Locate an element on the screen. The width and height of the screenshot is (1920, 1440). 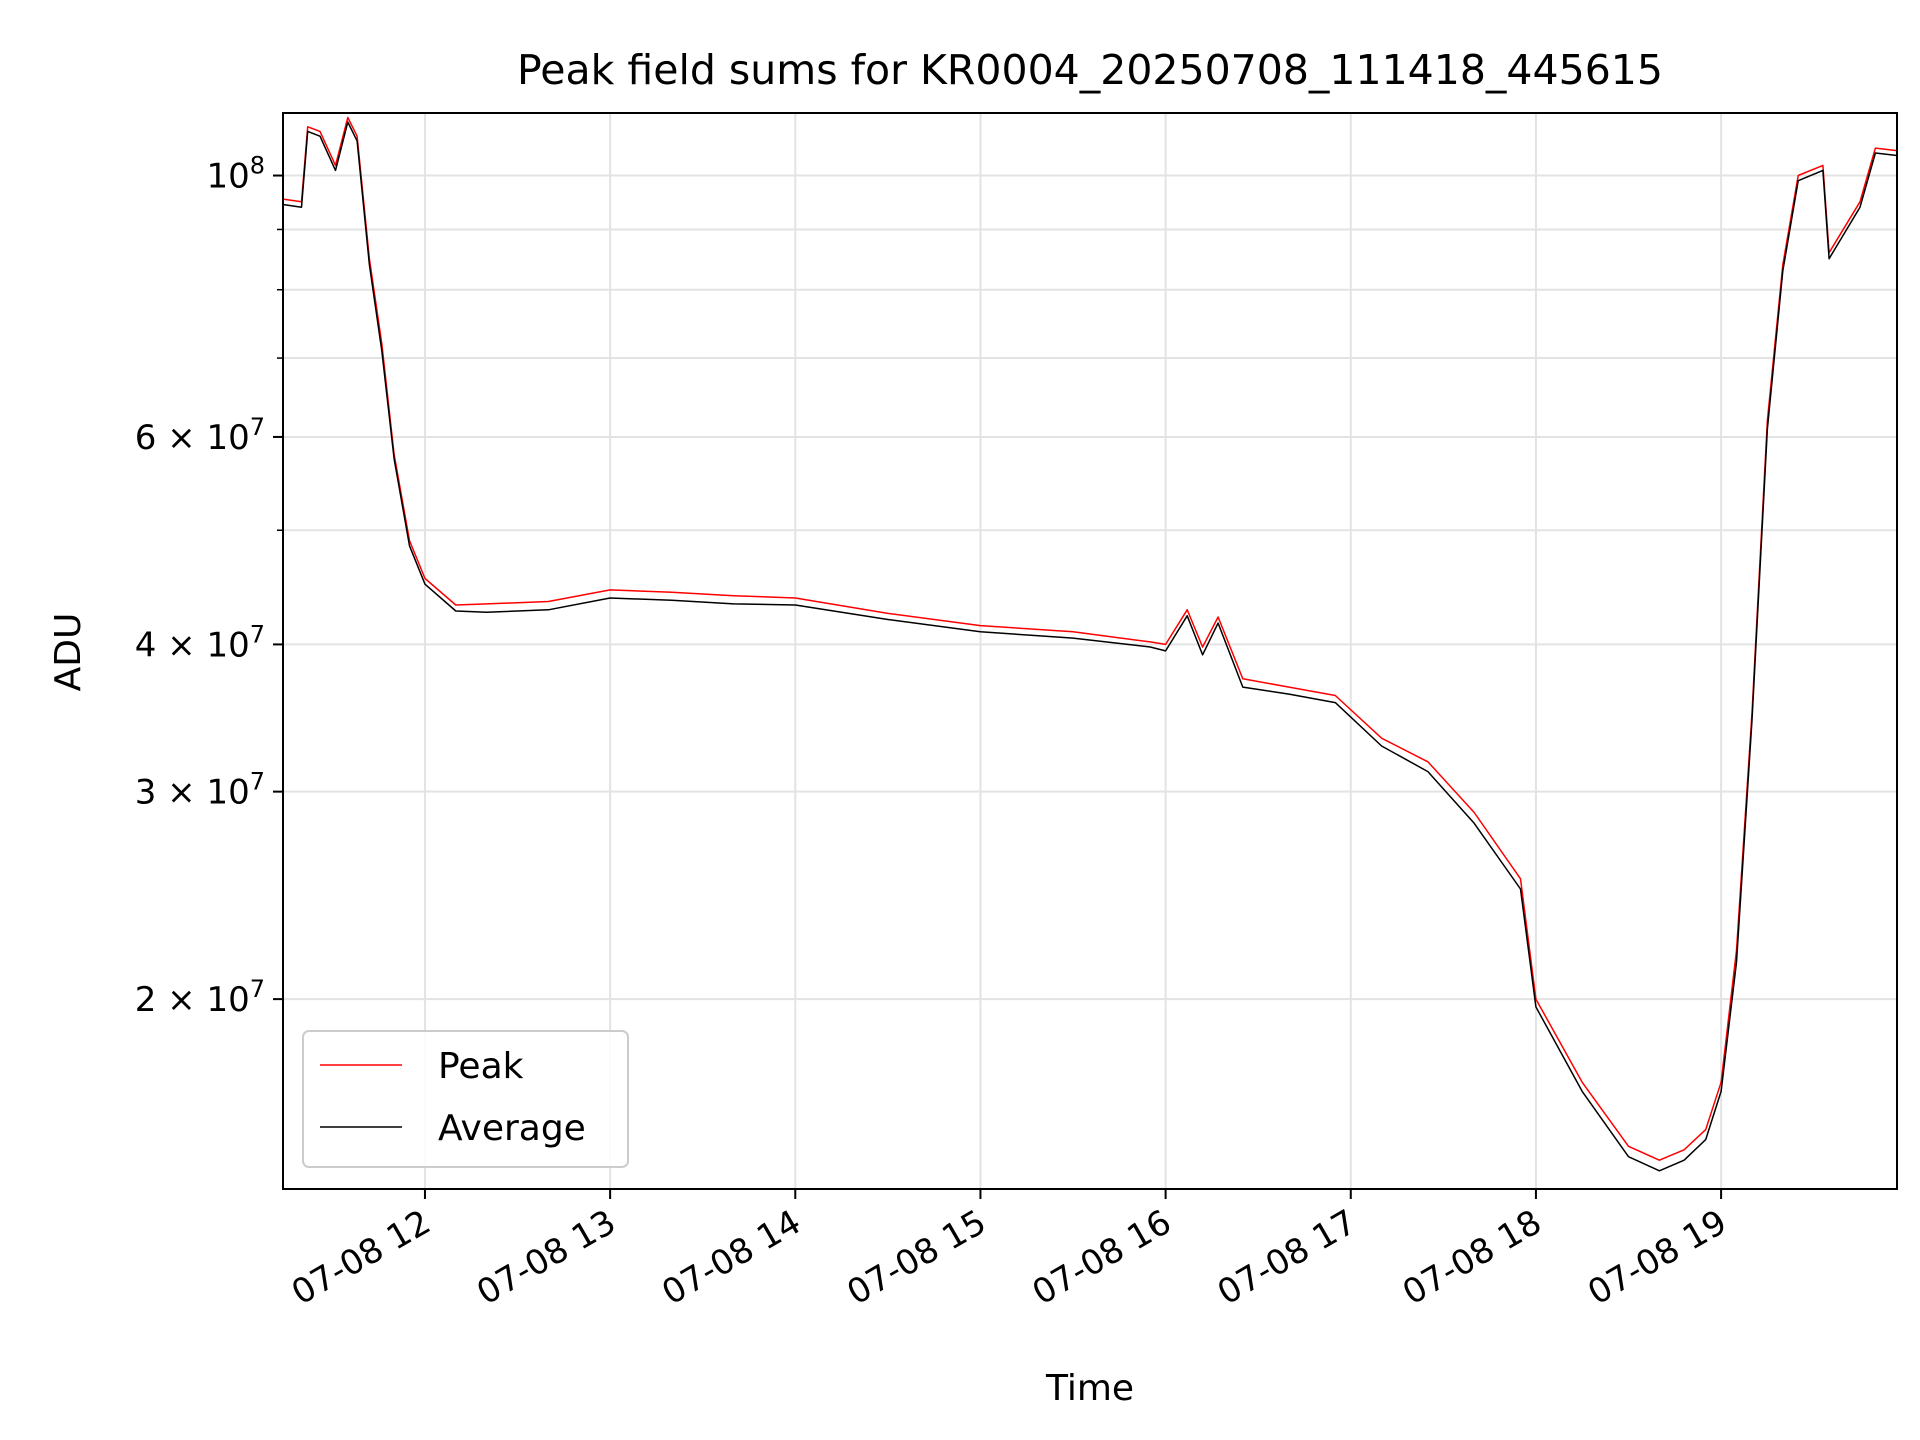
y-axis-label: ADU is located at coordinates (68, 652).